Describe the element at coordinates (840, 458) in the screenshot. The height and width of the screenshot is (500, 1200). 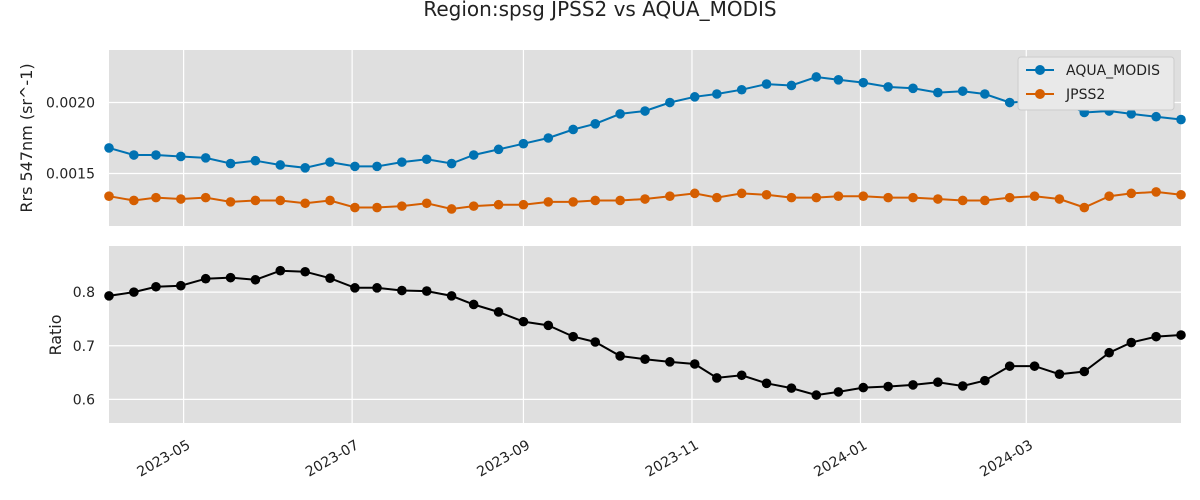
I see `x-tick-label: 2024-01` at that location.